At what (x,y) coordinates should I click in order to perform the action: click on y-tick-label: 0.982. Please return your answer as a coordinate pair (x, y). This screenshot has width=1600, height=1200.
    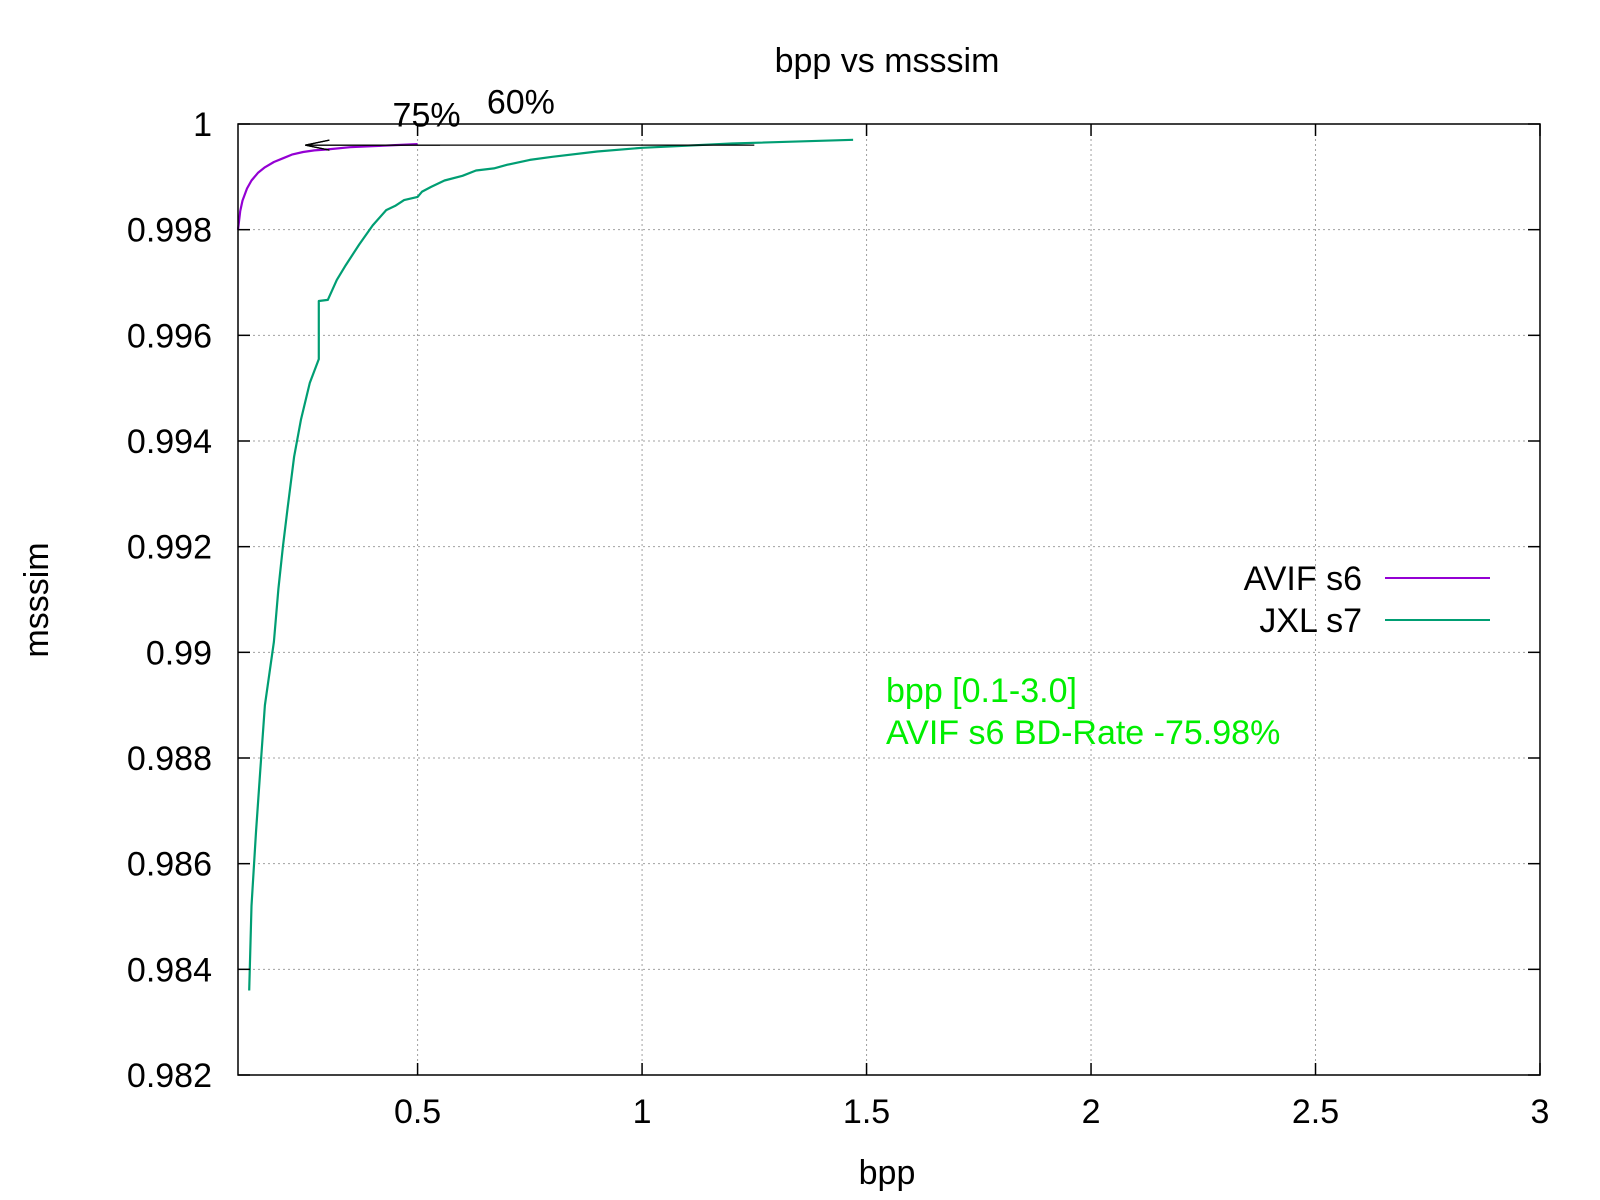
    Looking at the image, I should click on (169, 1076).